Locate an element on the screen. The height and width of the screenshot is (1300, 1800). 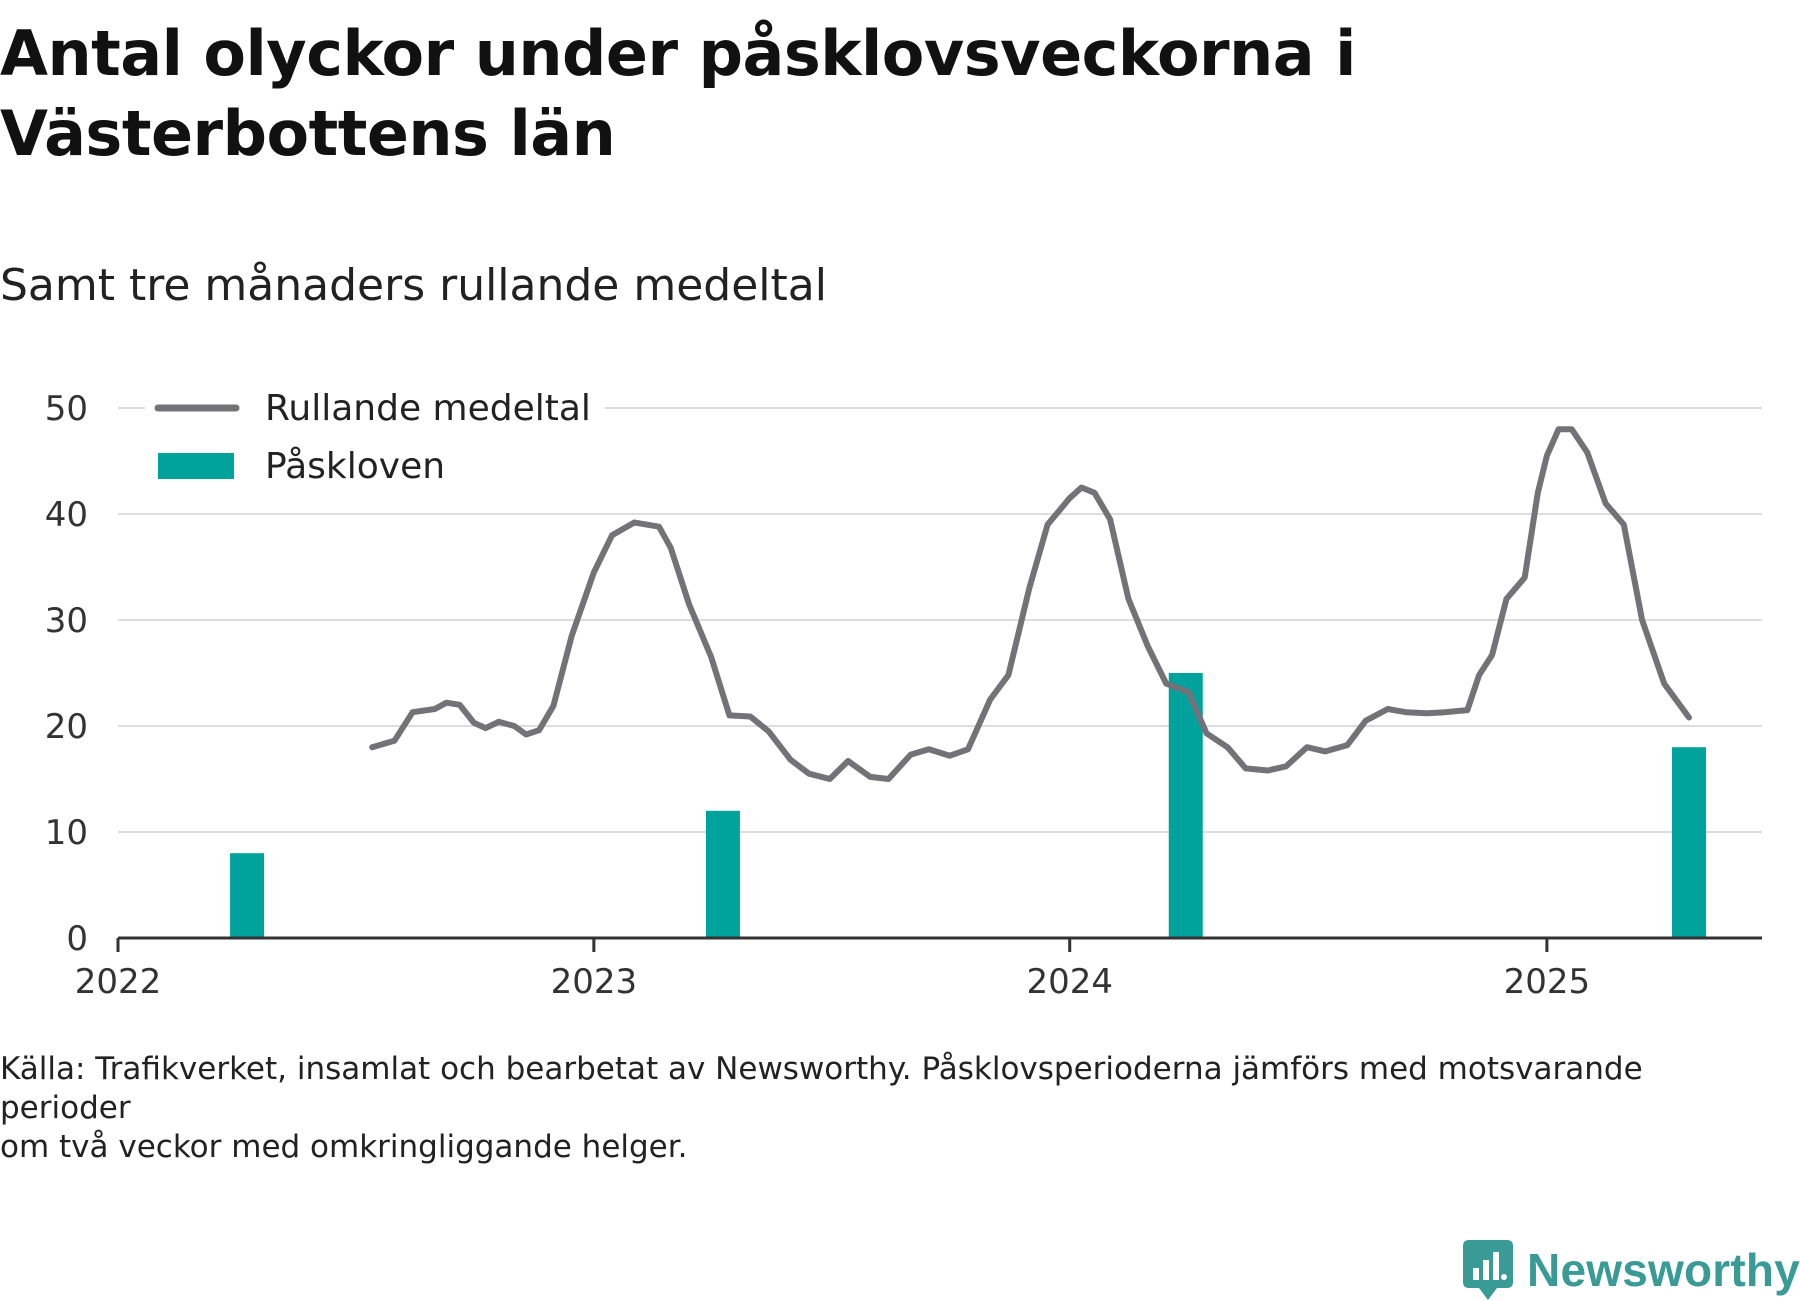
y-tick-label-20: 20 is located at coordinates (66, 727).